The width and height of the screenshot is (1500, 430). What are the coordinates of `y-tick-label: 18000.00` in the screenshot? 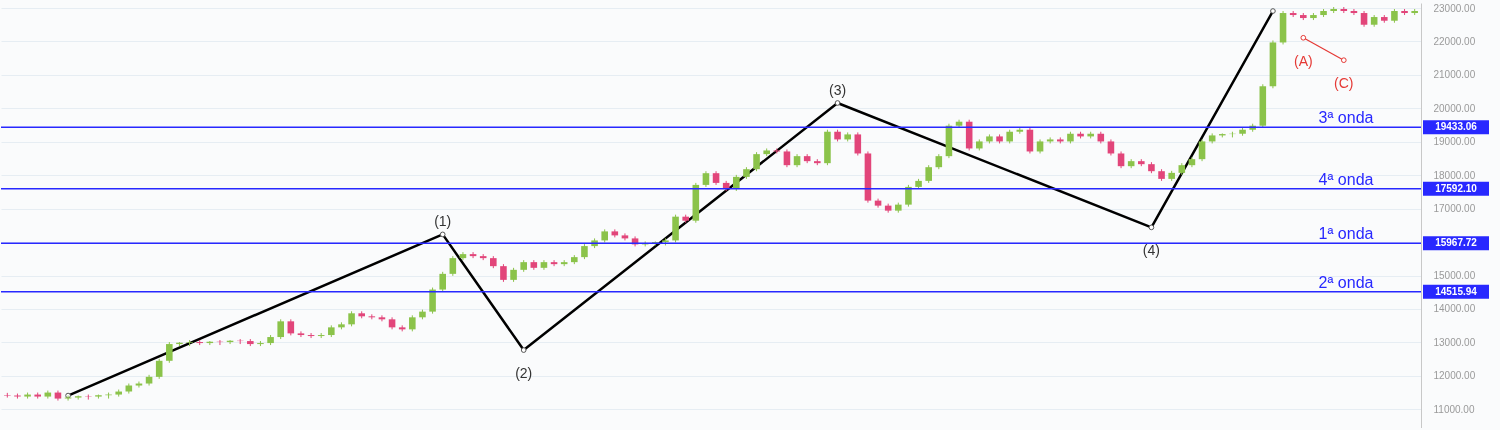 It's located at (1454, 175).